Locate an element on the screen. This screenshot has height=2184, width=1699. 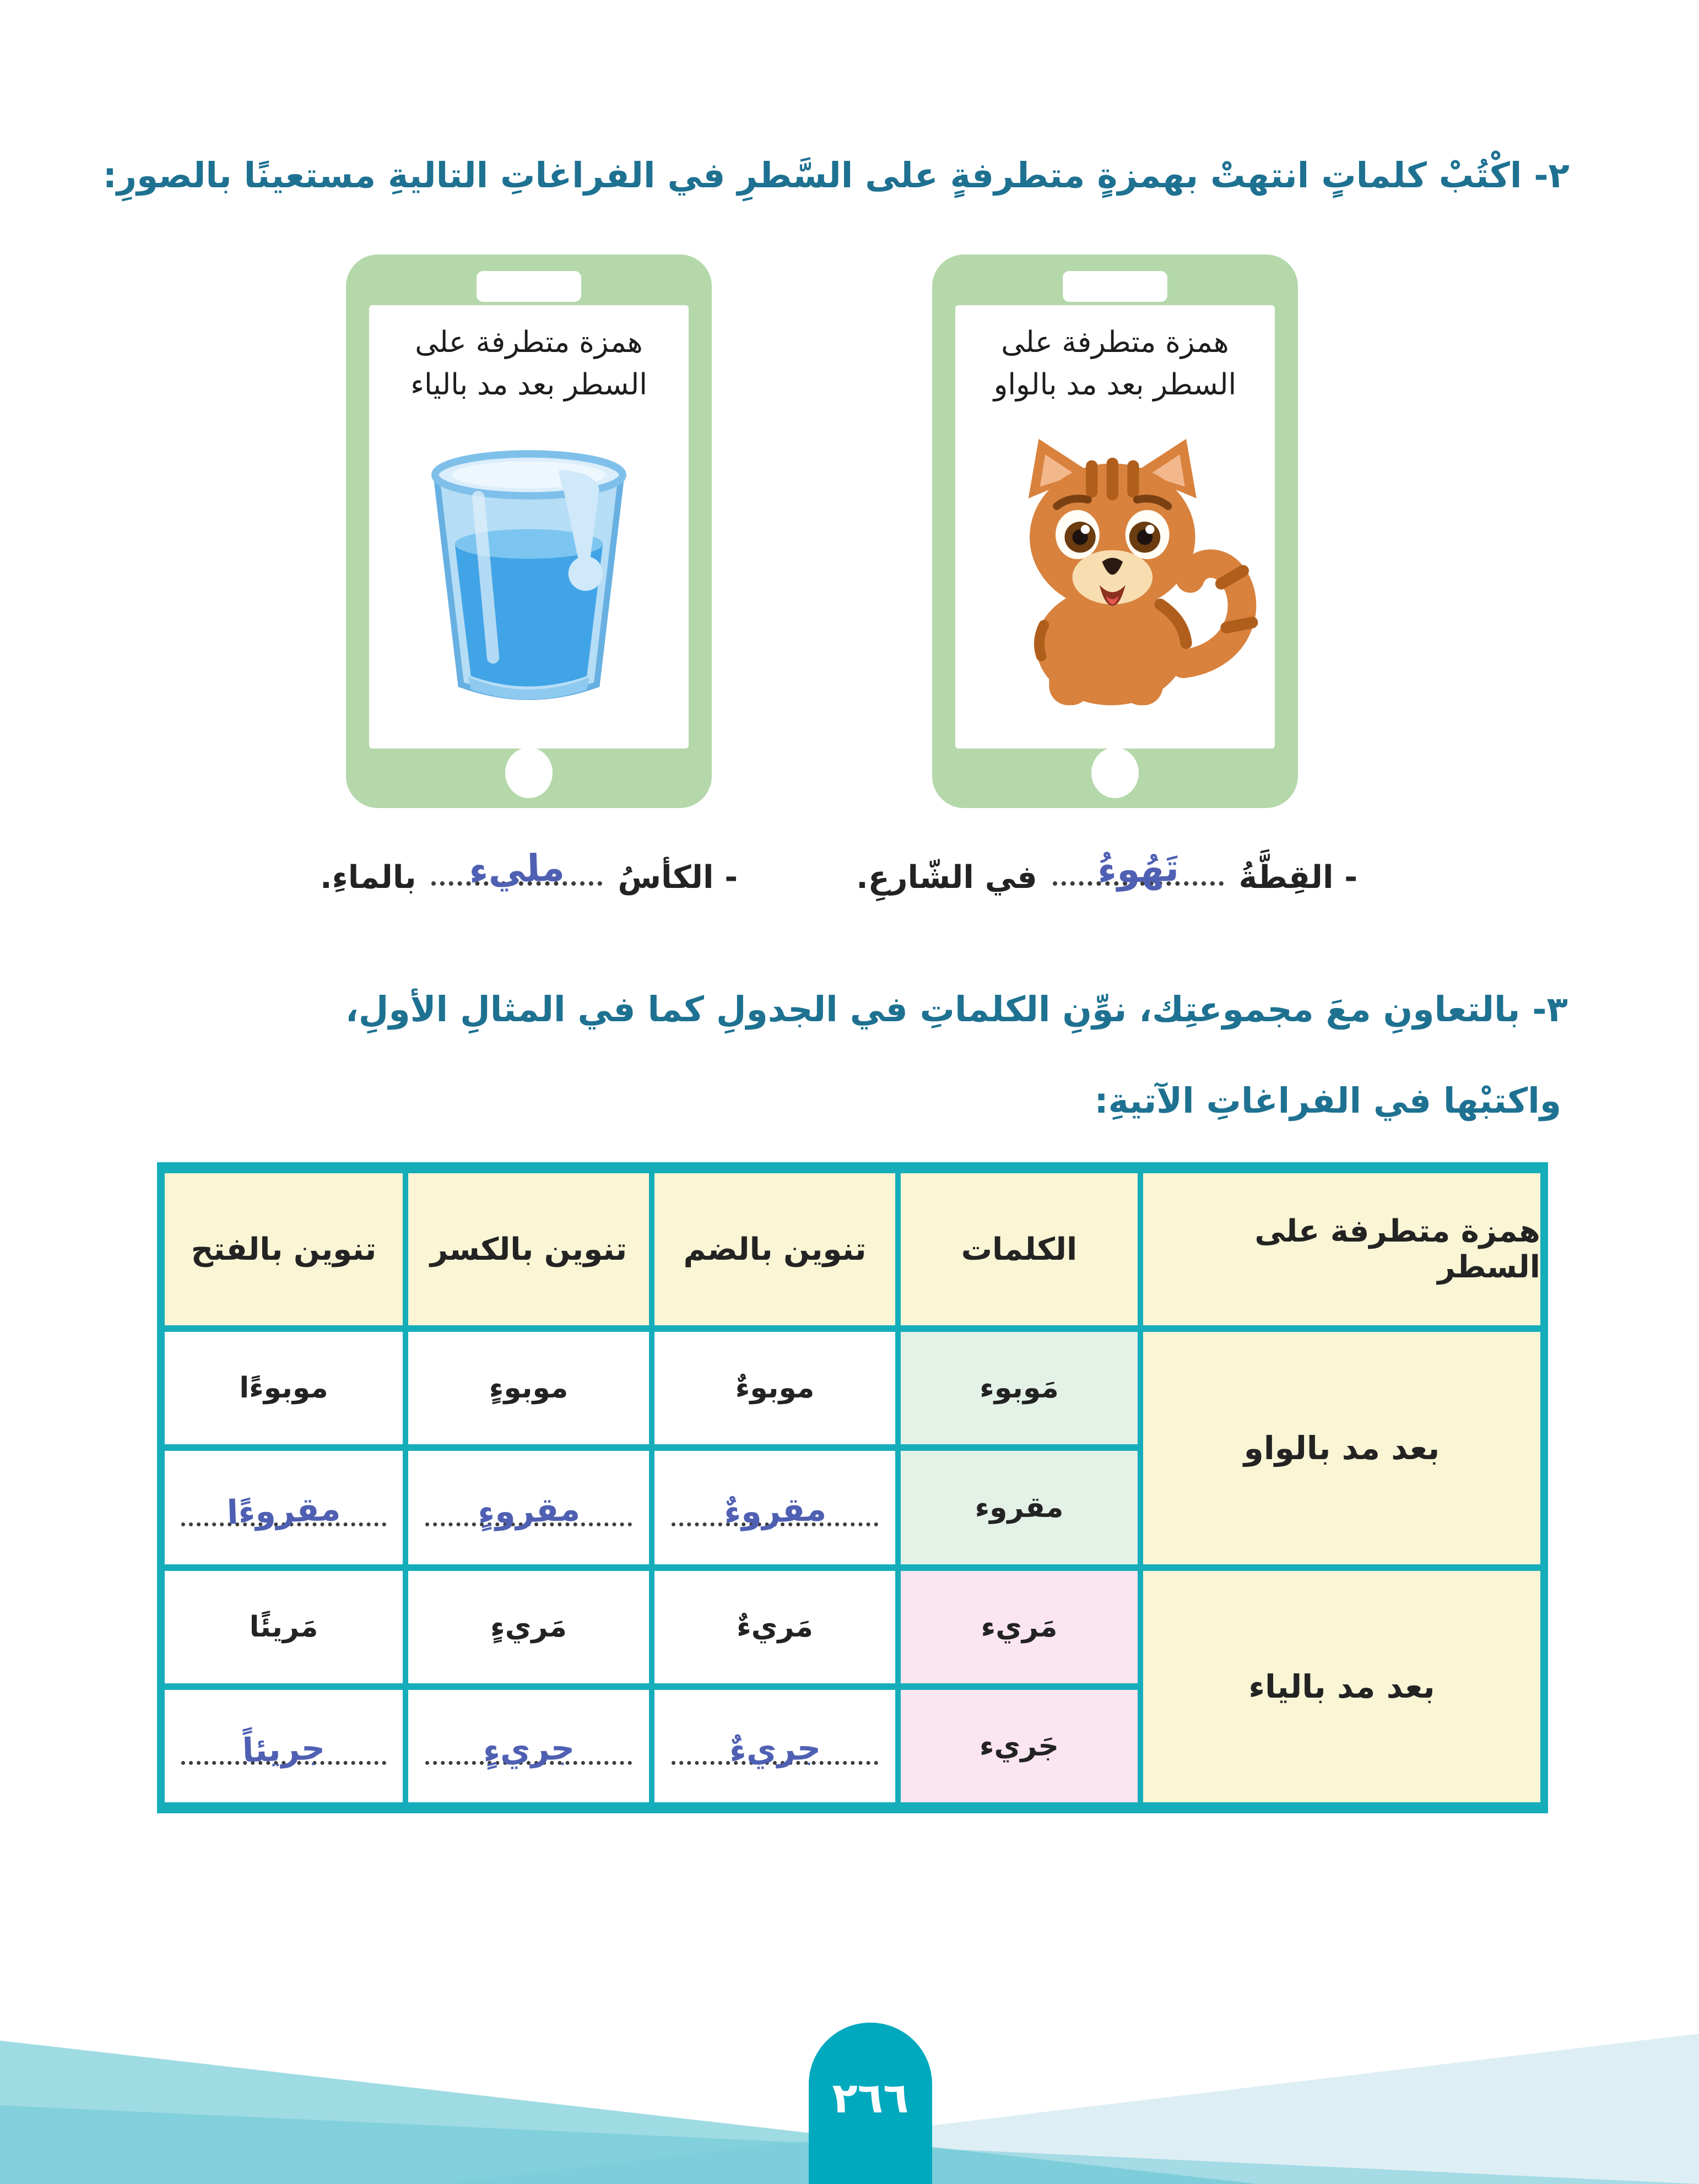
answer-blank: مليء is located at coordinates (517, 870).